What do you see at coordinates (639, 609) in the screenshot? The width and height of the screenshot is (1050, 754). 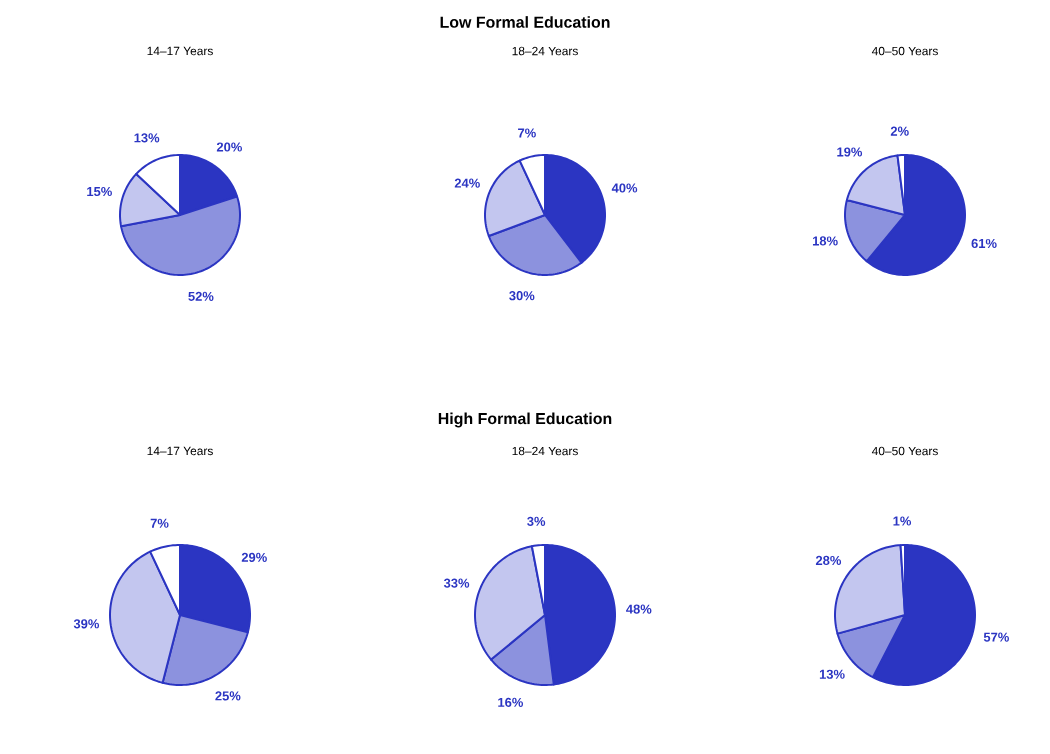 I see `data-label: 48%` at bounding box center [639, 609].